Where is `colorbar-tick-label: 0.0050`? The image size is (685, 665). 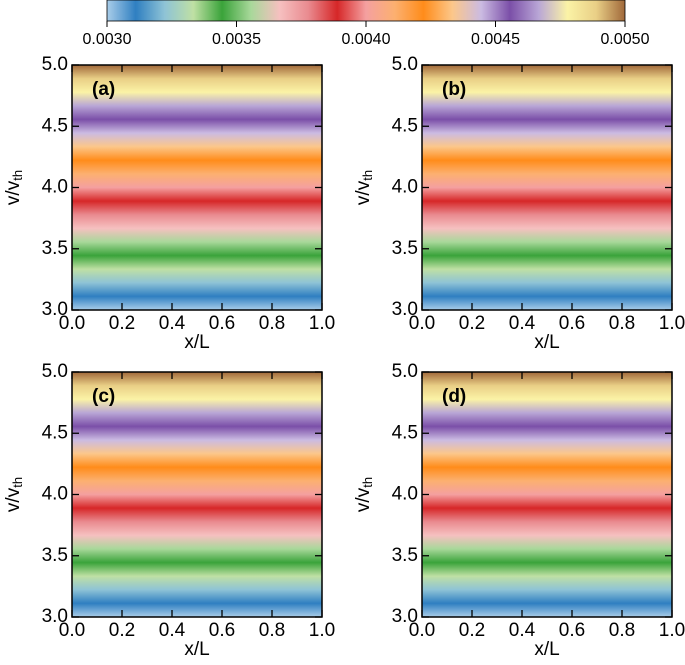
colorbar-tick-label: 0.0050 is located at coordinates (625, 39).